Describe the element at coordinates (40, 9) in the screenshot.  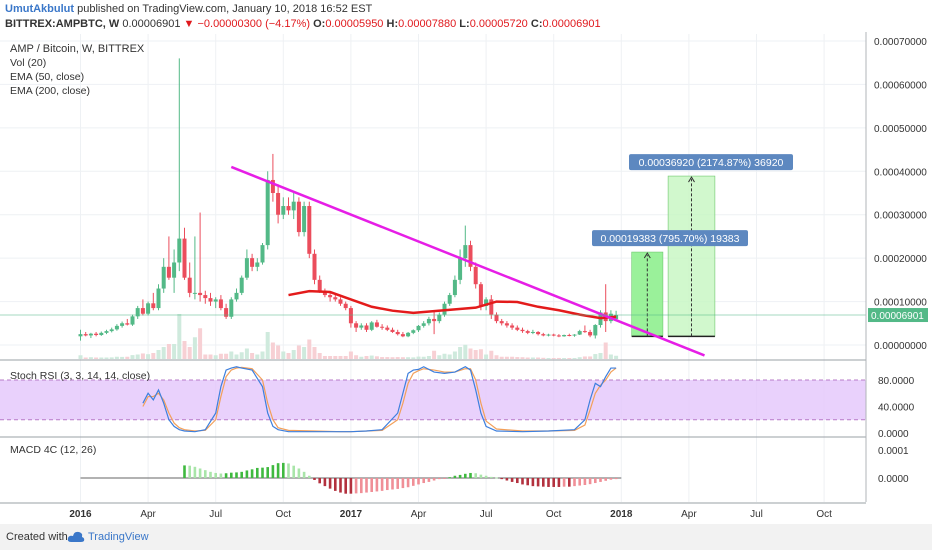
I see `author-link: UmutAkbulut` at that location.